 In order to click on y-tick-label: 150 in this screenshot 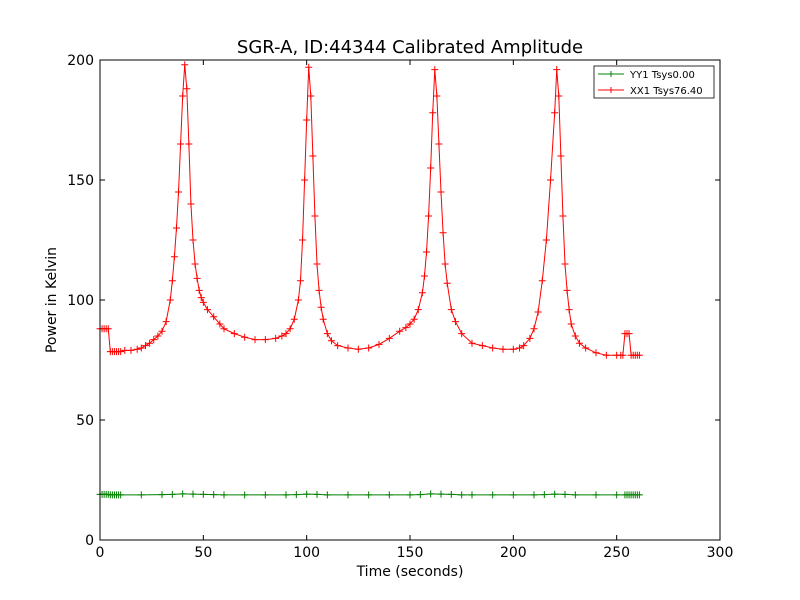, I will do `click(80, 181)`.